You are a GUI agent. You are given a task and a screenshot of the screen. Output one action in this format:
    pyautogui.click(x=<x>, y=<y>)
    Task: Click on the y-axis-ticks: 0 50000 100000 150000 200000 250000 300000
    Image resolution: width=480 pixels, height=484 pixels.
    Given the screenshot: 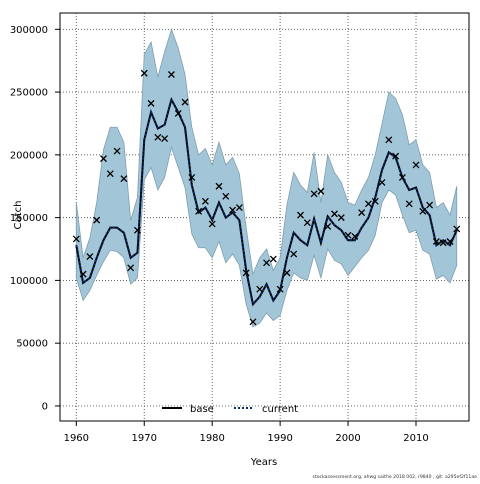 What is the action you would take?
    pyautogui.click(x=35, y=218)
    